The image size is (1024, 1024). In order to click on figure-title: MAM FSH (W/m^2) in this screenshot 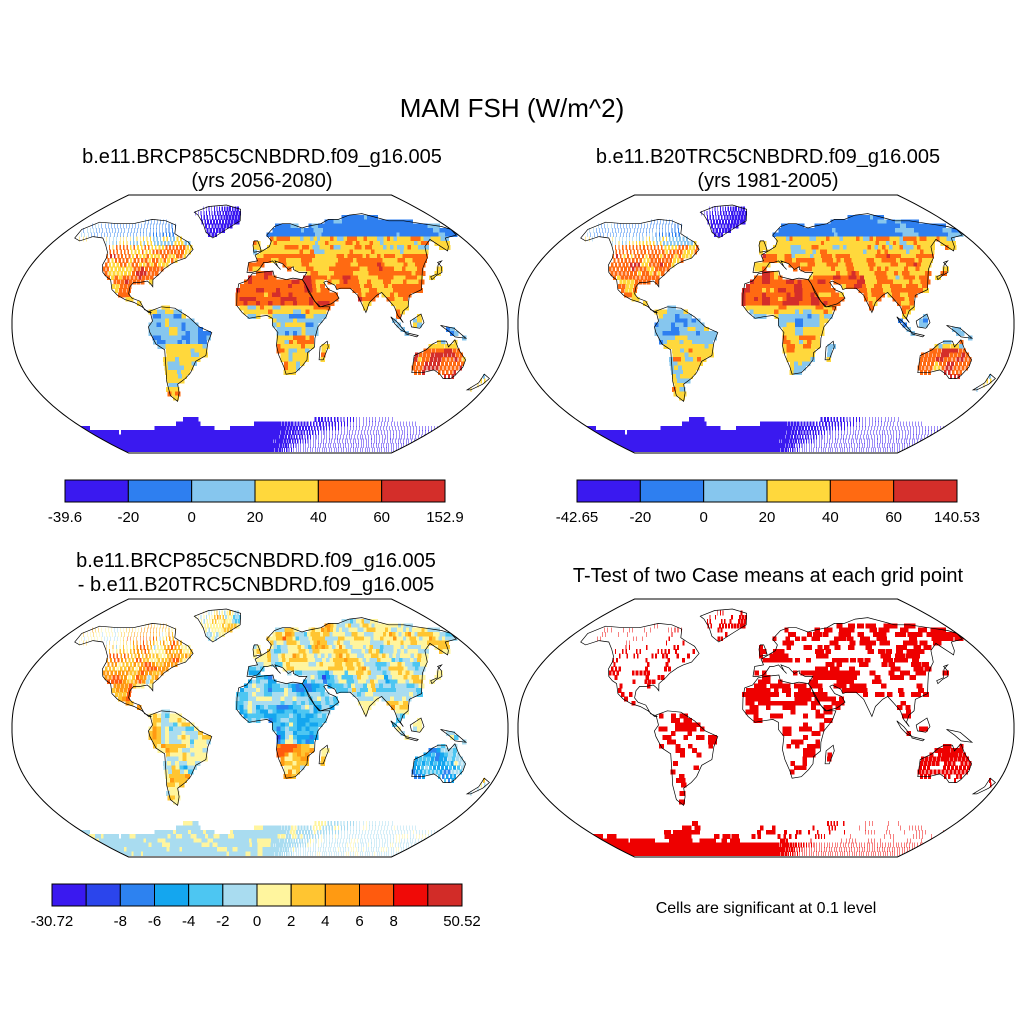, I will do `click(512, 108)`.